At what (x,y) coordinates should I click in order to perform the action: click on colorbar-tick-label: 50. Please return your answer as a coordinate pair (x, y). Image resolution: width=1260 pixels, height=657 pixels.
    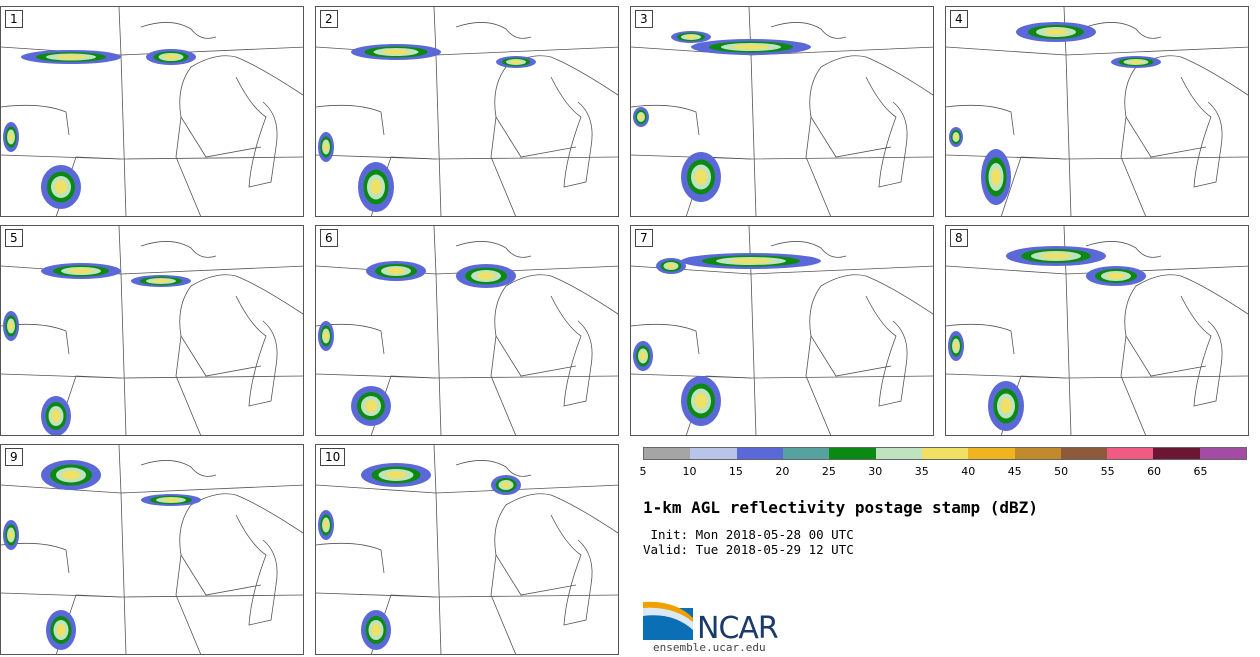
    Looking at the image, I should click on (1061, 471).